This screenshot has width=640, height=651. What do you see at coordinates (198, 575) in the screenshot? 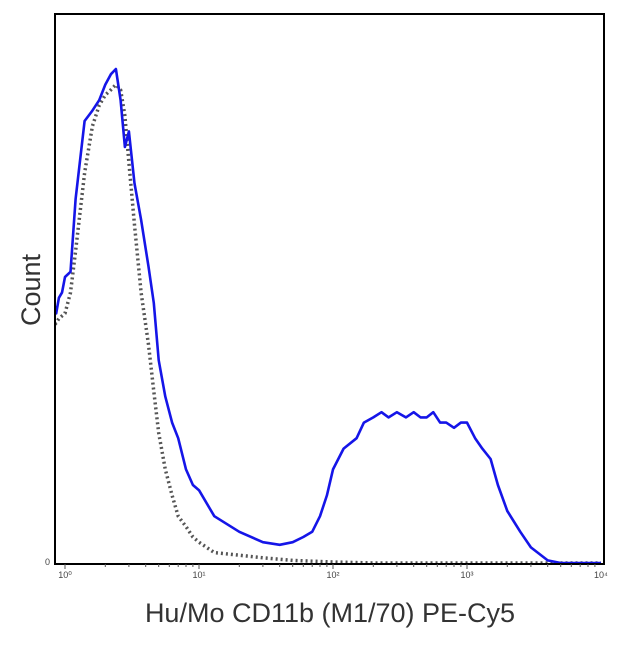
I see `x-tick-label: 10¹` at bounding box center [198, 575].